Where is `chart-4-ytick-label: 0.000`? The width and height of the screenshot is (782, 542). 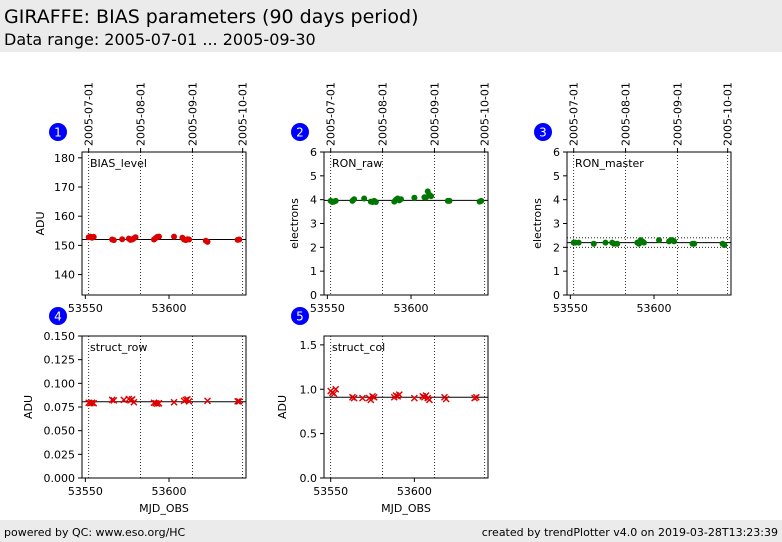 chart-4-ytick-label: 0.000 is located at coordinates (60, 478).